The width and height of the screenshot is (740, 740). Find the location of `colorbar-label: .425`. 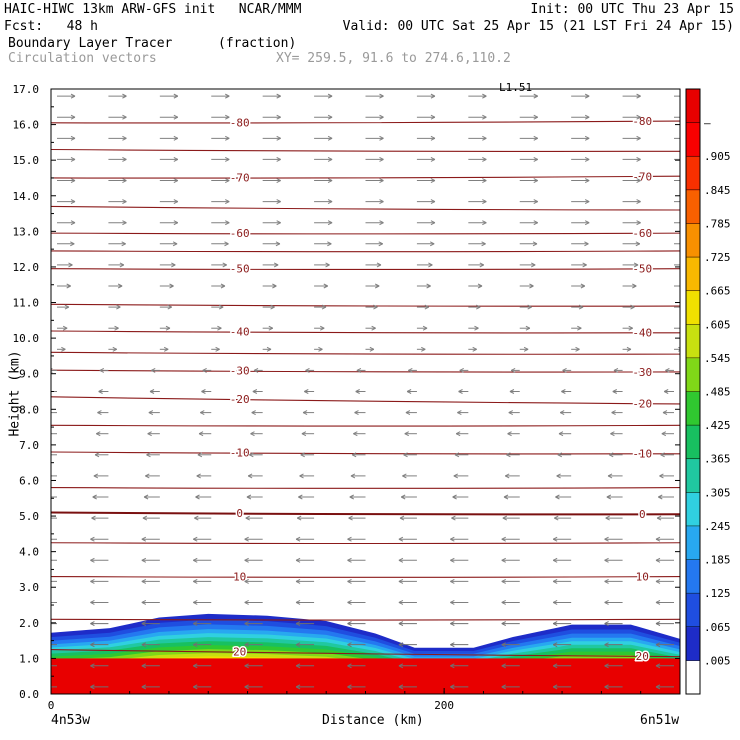

colorbar-label: .425 is located at coordinates (717, 425).